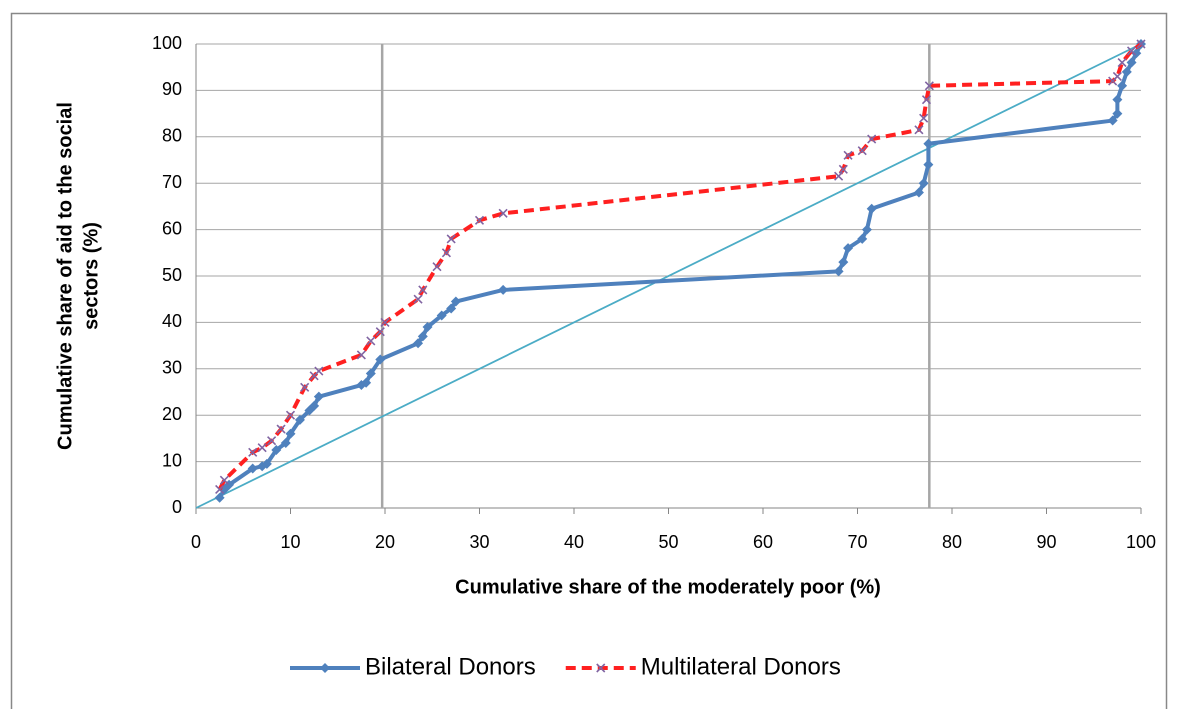  Describe the element at coordinates (172, 228) in the screenshot. I see `y-tick-label: 60` at that location.